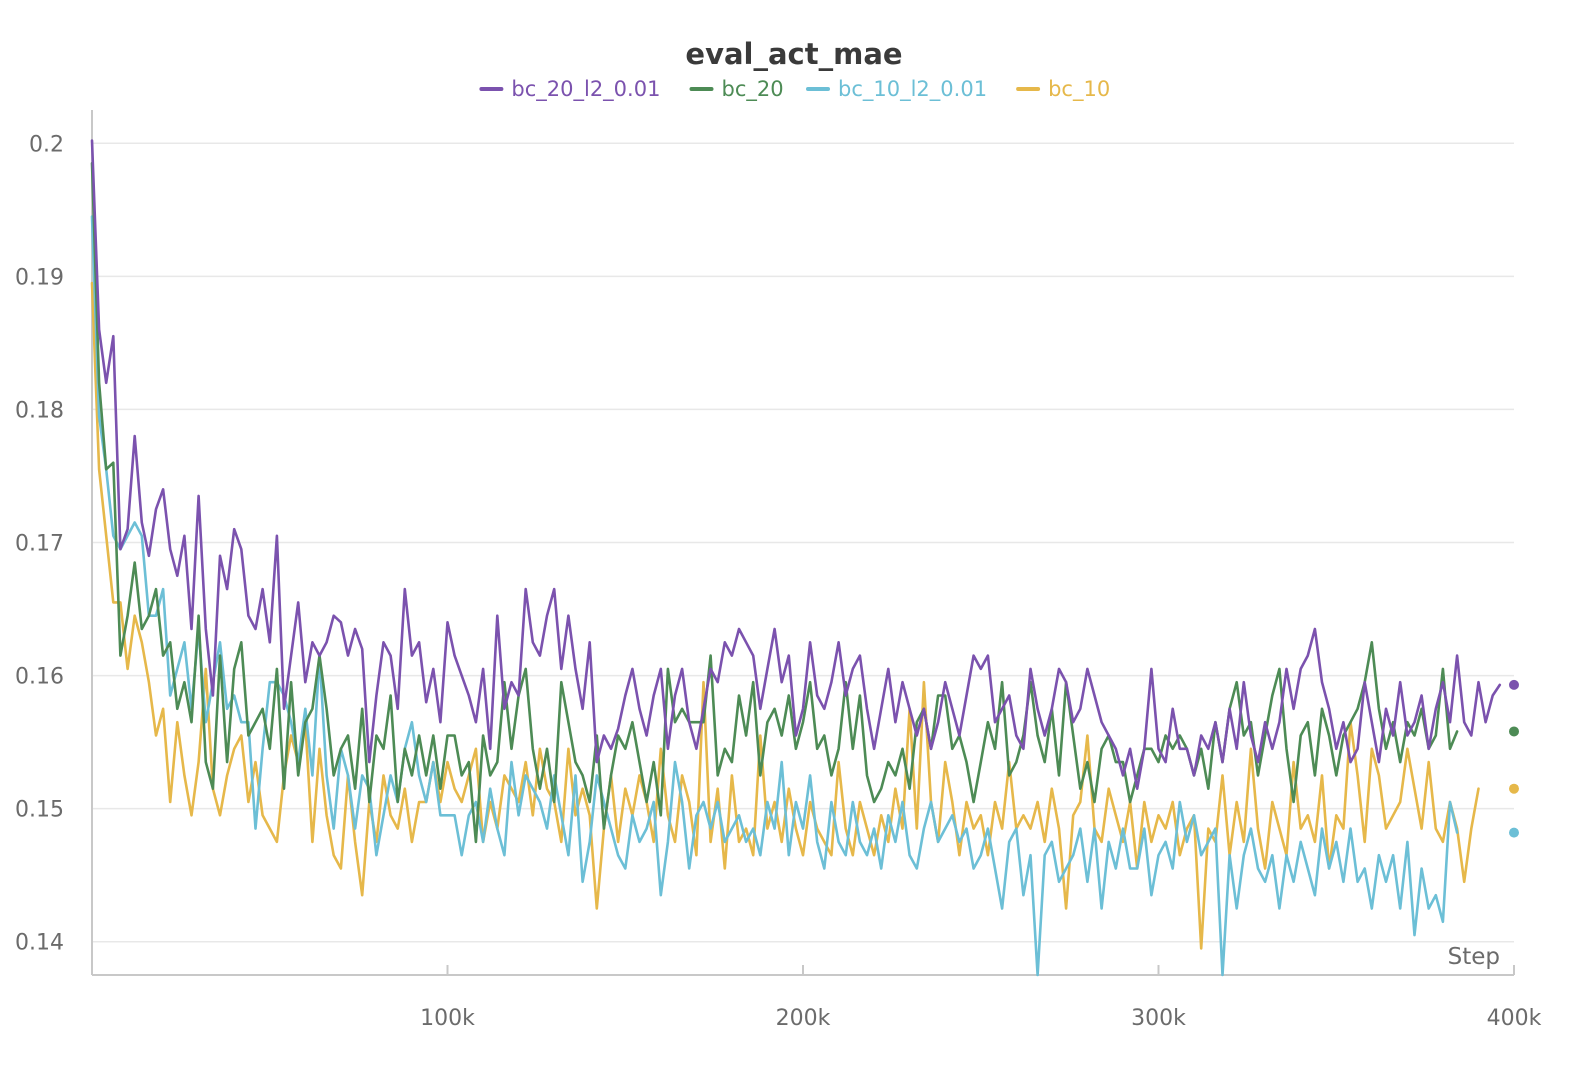  Describe the element at coordinates (585, 89) in the screenshot. I see `legend-label: bc_20_l2_0.01` at that location.